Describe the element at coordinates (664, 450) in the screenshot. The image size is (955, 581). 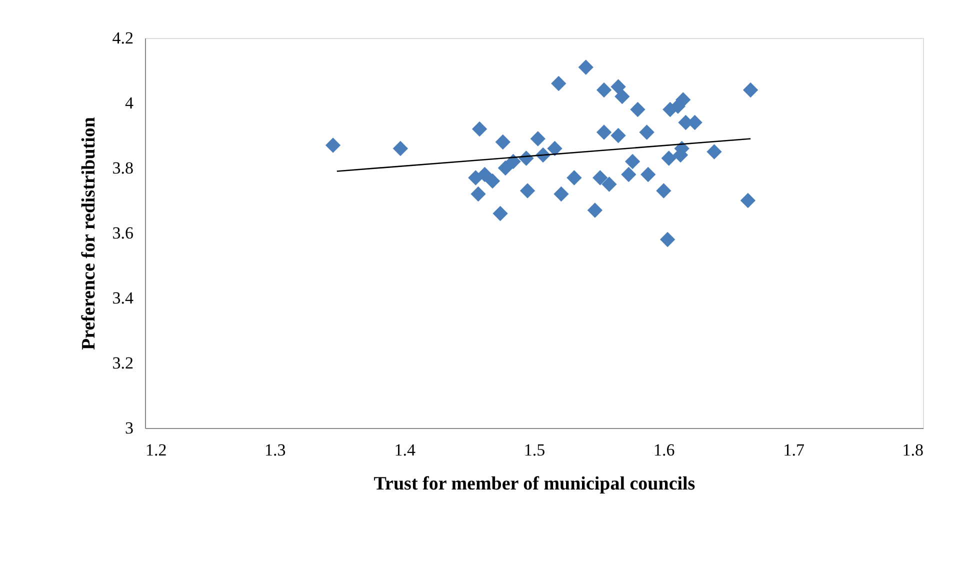
I see `x-tick-label: 1.6` at that location.